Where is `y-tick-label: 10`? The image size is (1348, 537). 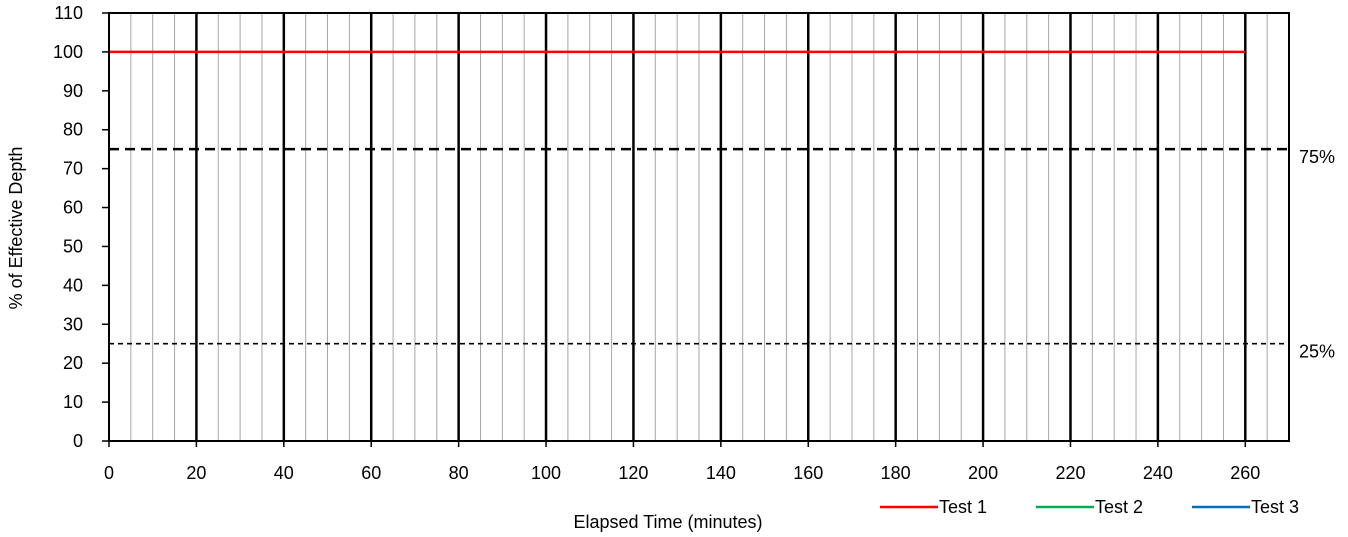
y-tick-label: 10 is located at coordinates (73, 402).